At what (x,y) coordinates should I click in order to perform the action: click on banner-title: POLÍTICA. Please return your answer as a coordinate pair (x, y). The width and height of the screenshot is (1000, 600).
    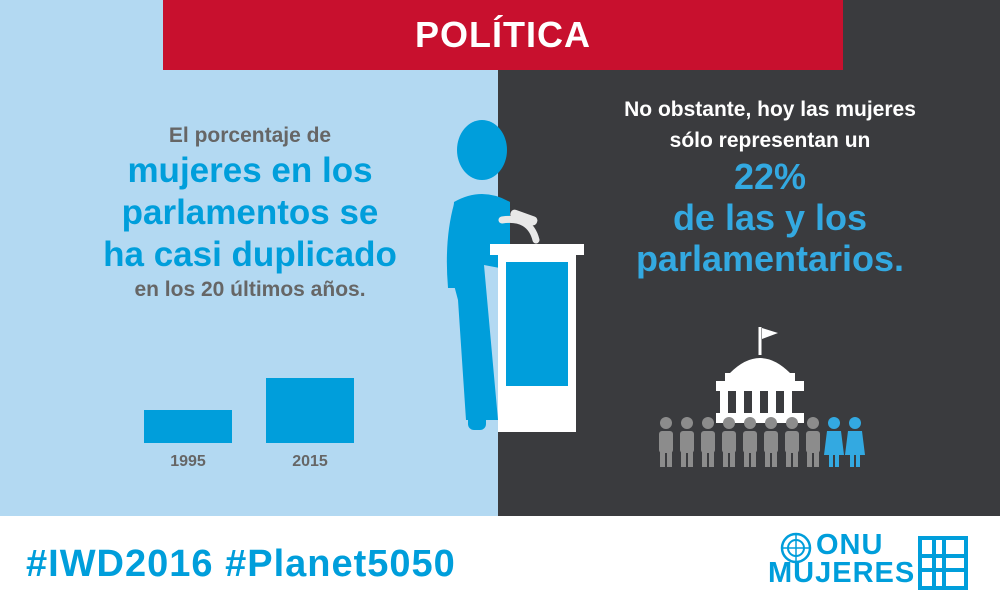
    Looking at the image, I should click on (503, 34).